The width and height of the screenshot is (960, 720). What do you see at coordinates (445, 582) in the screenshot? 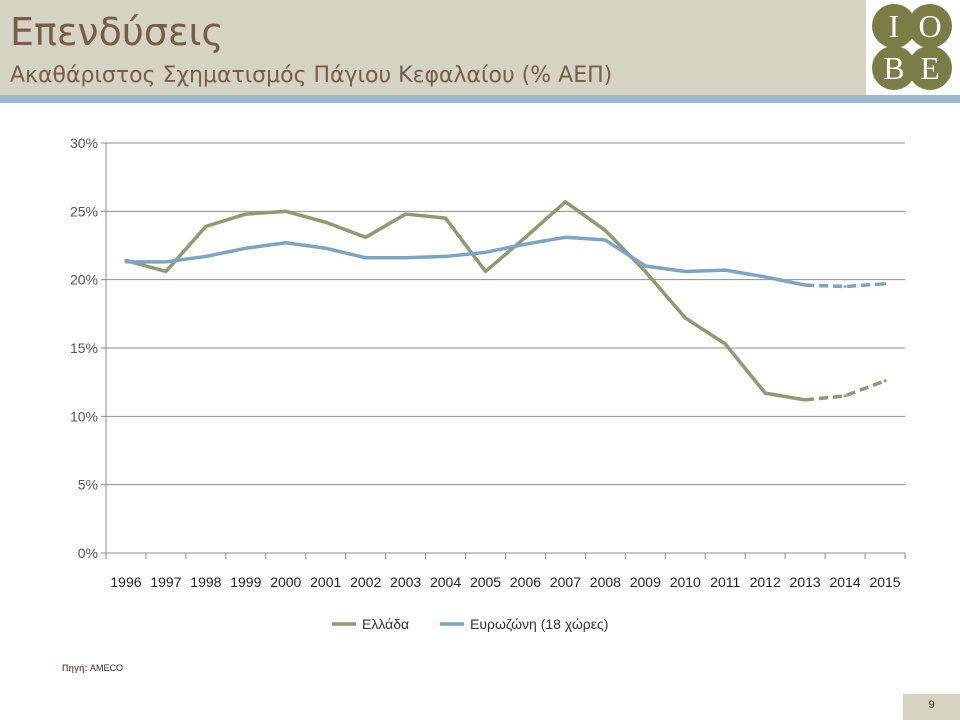
I see `x-tick-label: 2004` at bounding box center [445, 582].